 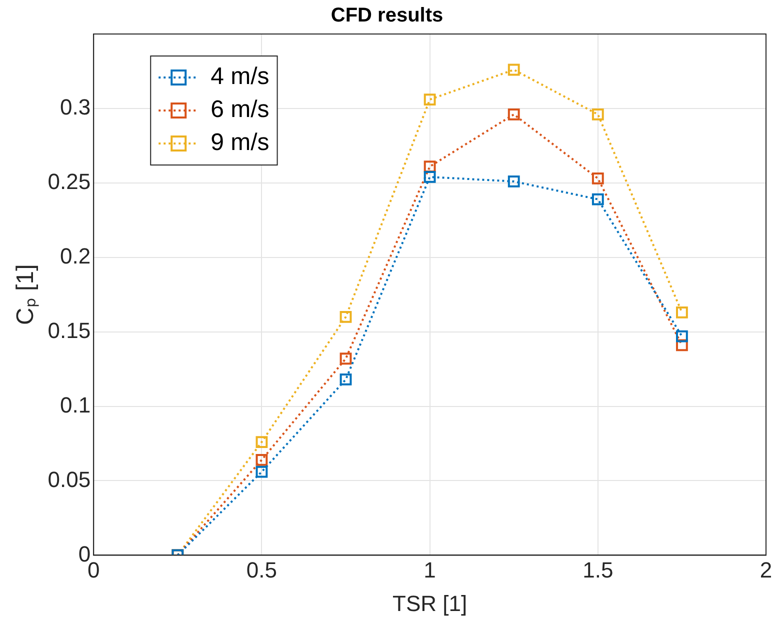 I want to click on x-tick-label: 0.5, so click(x=262, y=569).